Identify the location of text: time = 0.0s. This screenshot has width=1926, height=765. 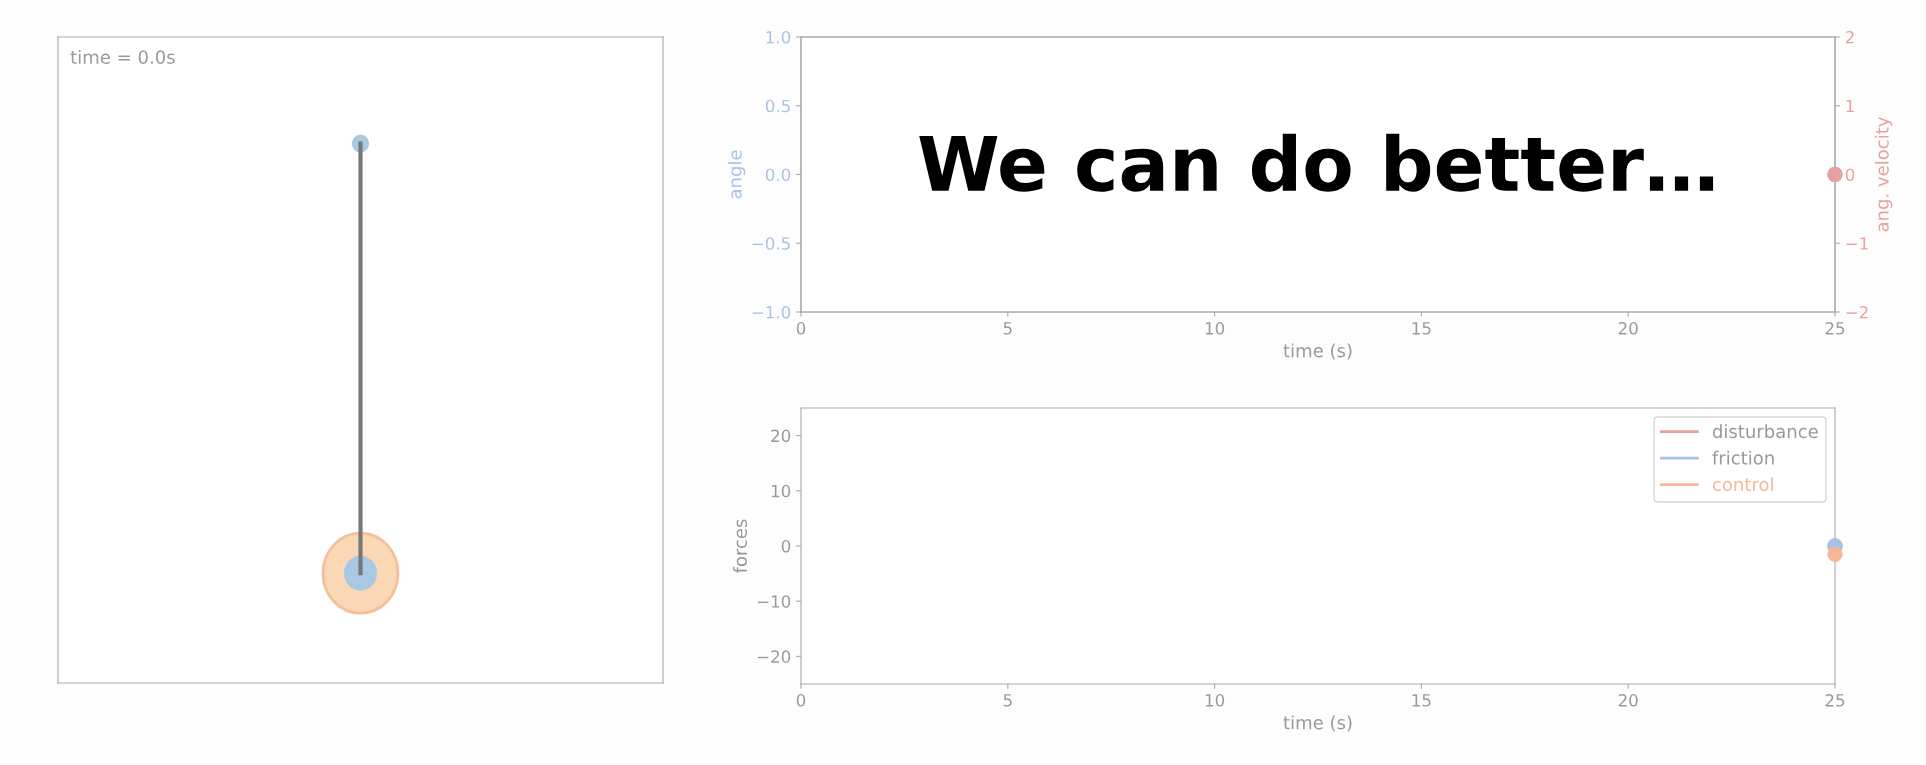
(122, 56).